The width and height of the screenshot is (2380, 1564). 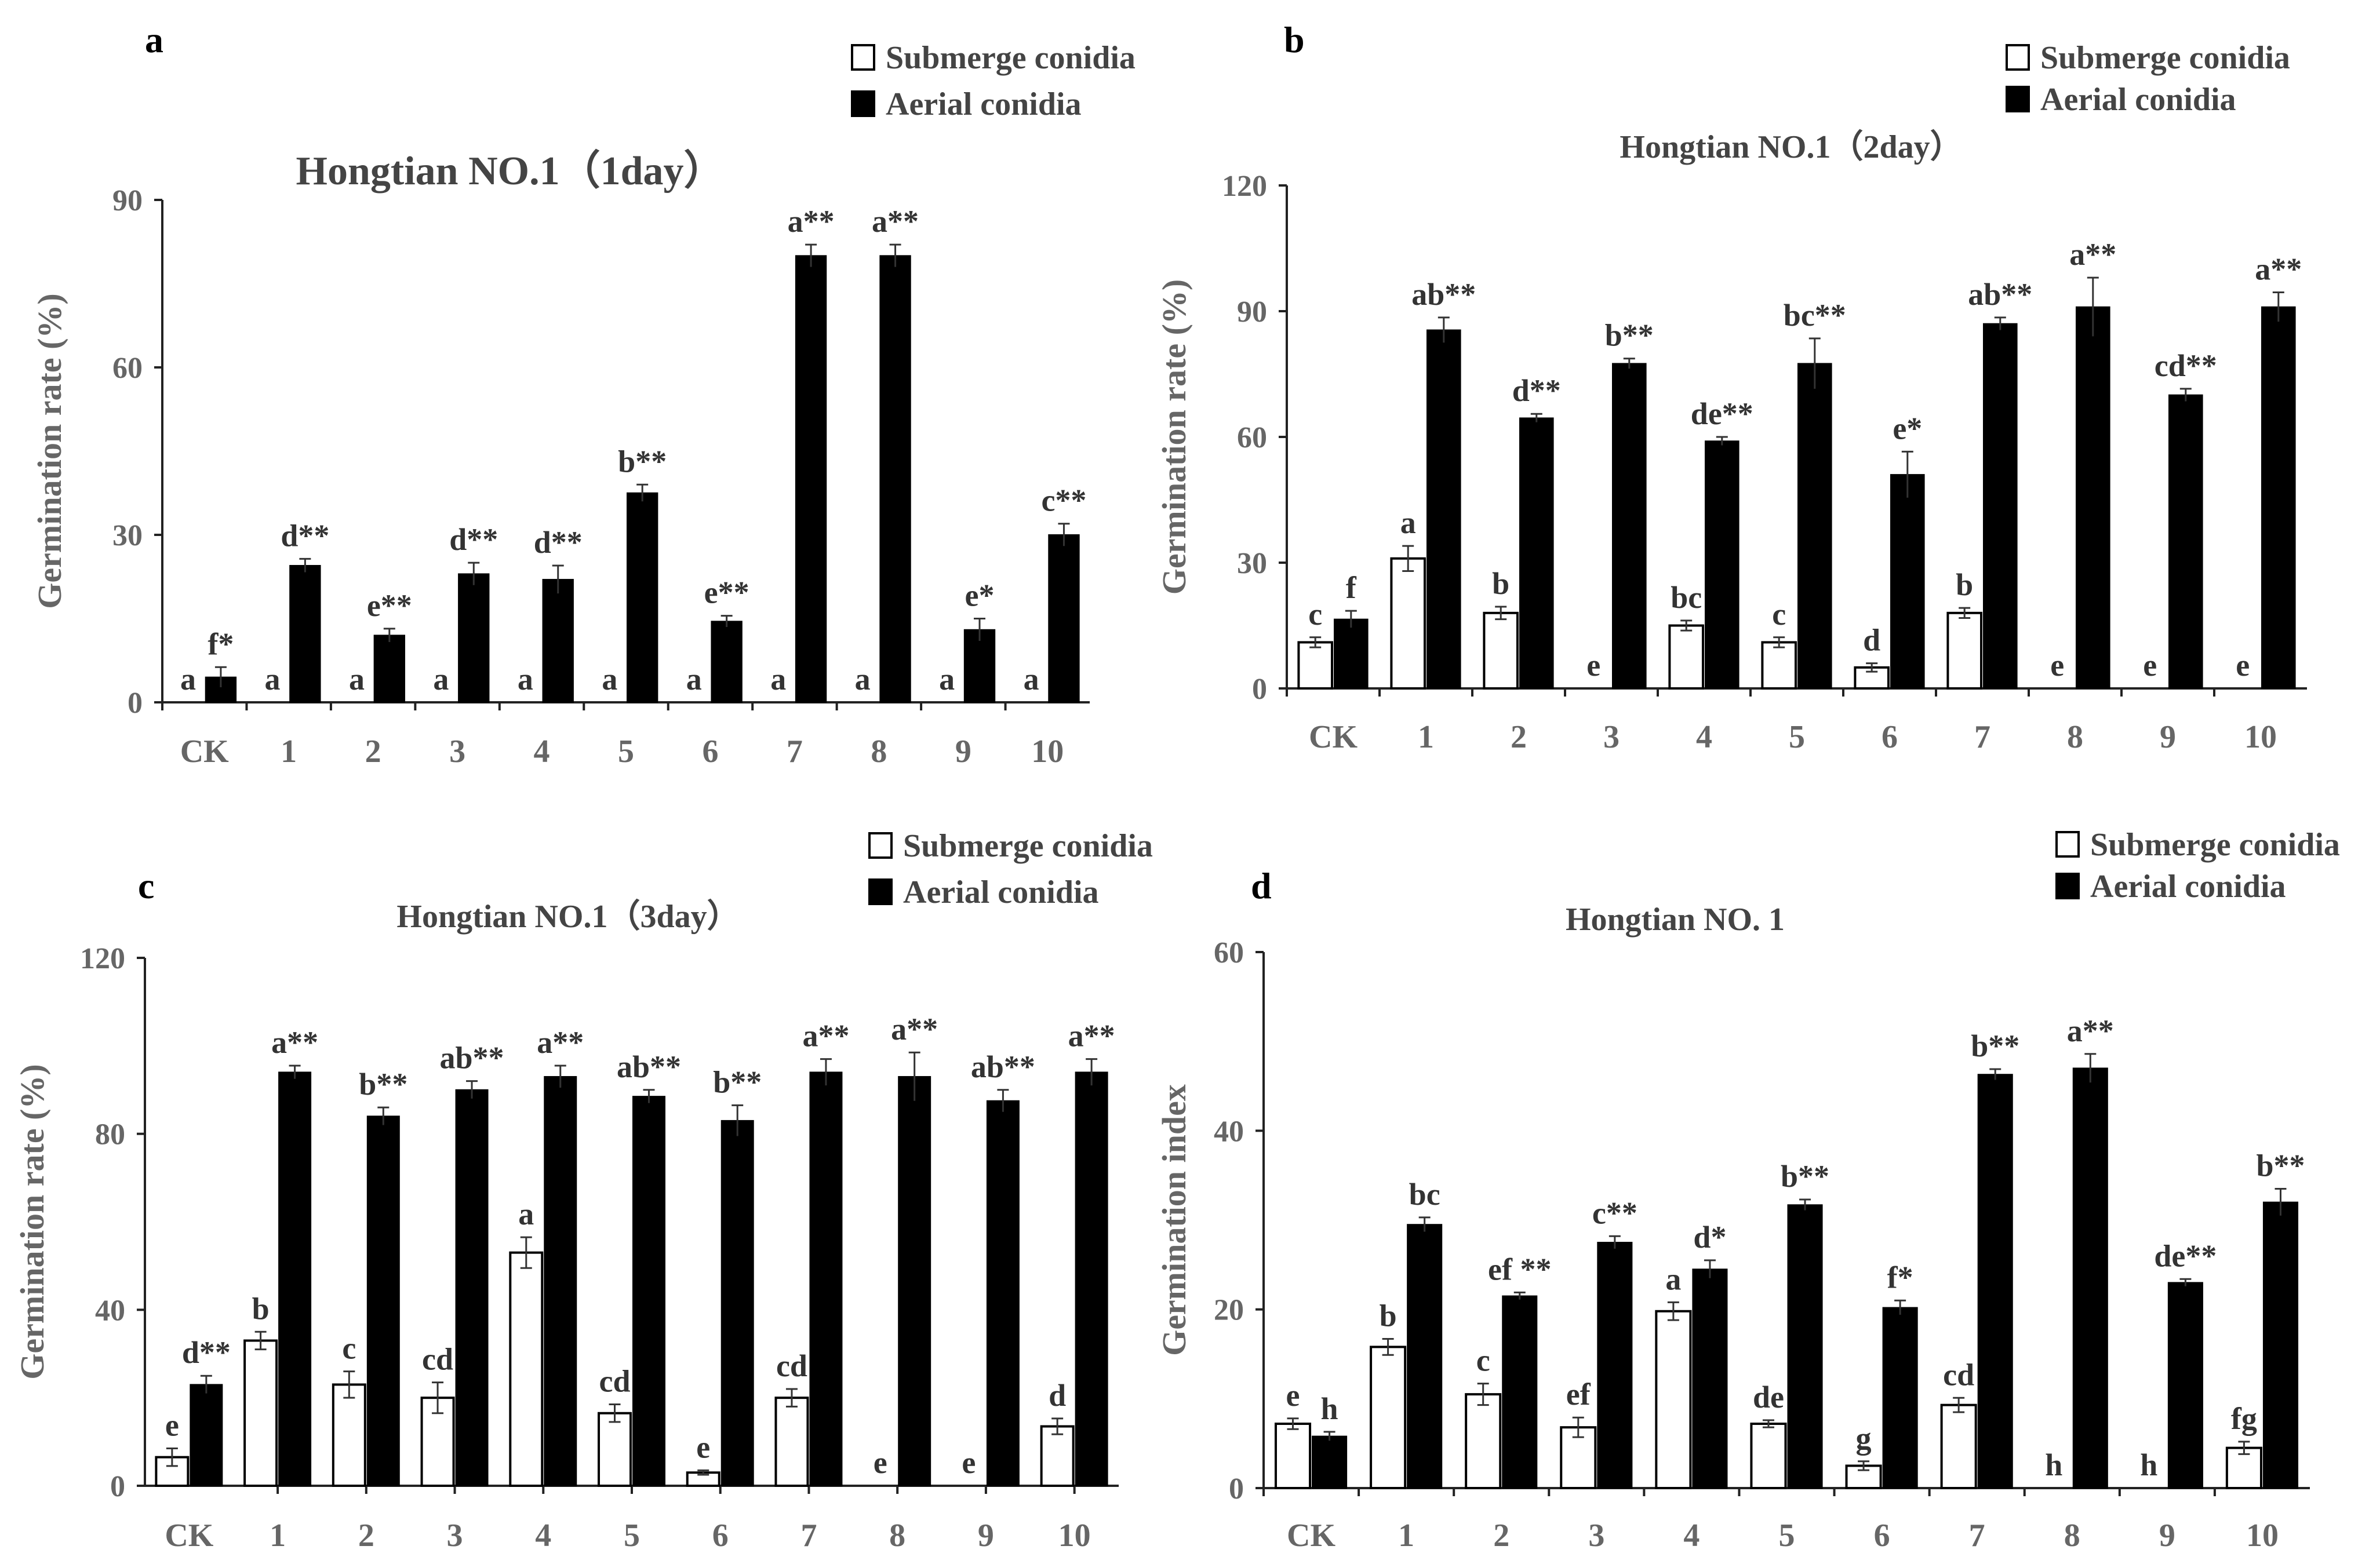 I want to click on y-tick-label: 120, so click(x=1244, y=186).